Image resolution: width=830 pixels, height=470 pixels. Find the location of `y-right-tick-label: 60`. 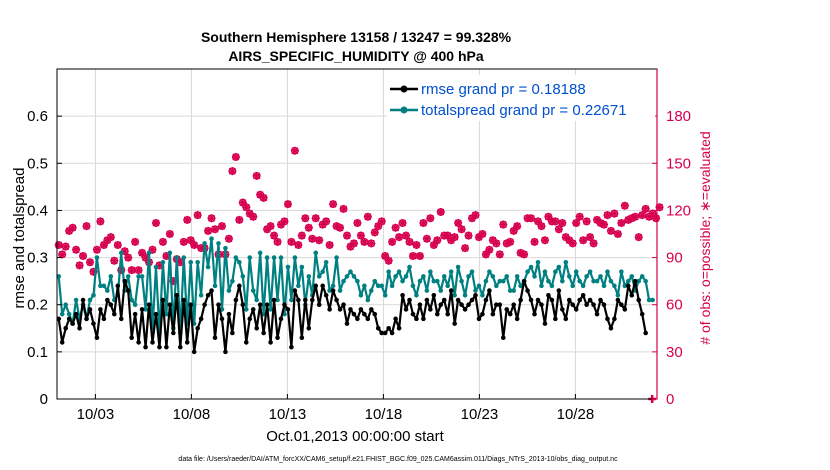

y-right-tick-label: 60 is located at coordinates (674, 305).